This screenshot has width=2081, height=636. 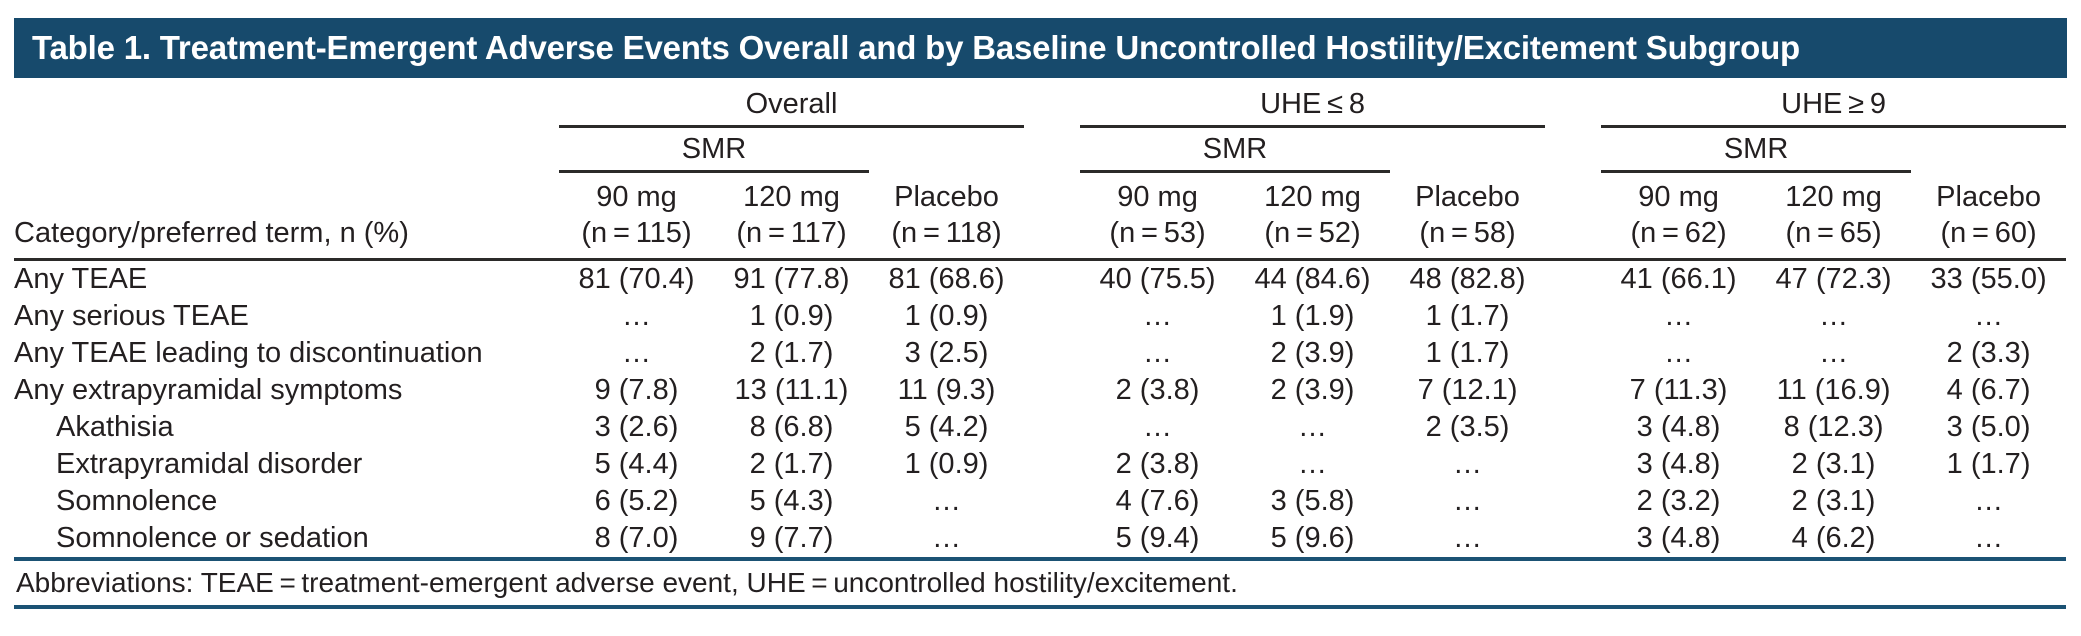 I want to click on table-cell: 2 (3.5), so click(x=1467, y=427).